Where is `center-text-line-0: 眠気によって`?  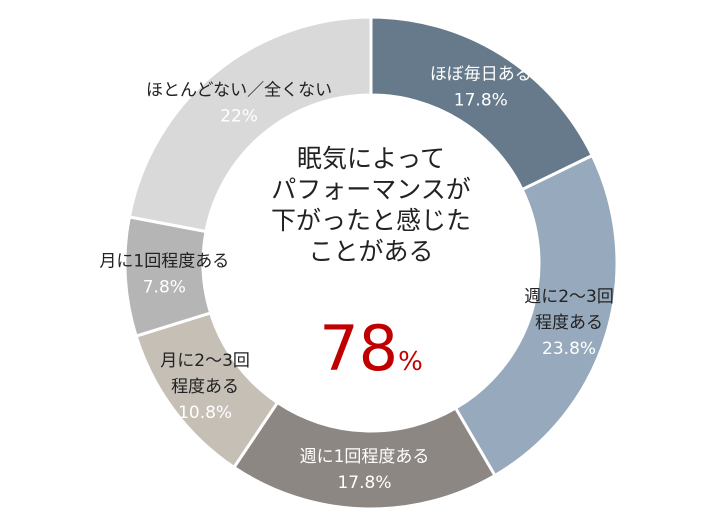
center-text-line-0: 眠気によって is located at coordinates (371, 158).